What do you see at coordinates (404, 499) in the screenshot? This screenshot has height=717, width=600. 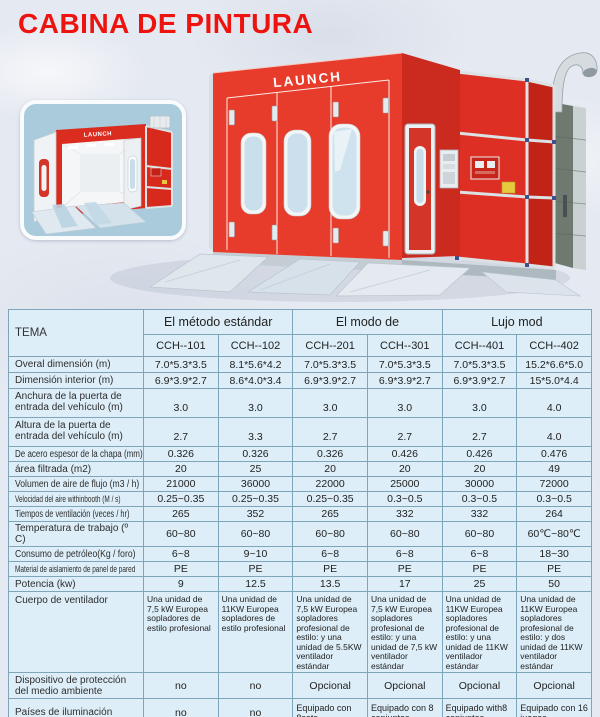 I see `cell-value: 0.3~0.5` at bounding box center [404, 499].